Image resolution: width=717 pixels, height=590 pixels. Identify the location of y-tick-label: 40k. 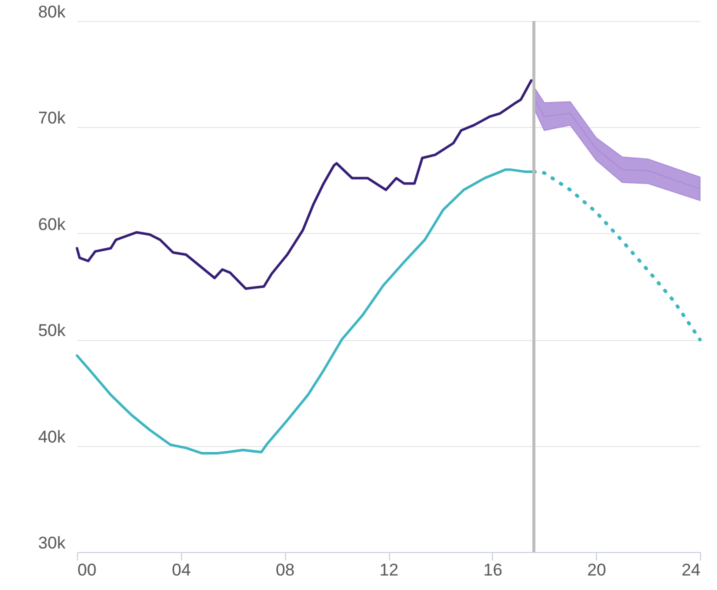
(52, 436).